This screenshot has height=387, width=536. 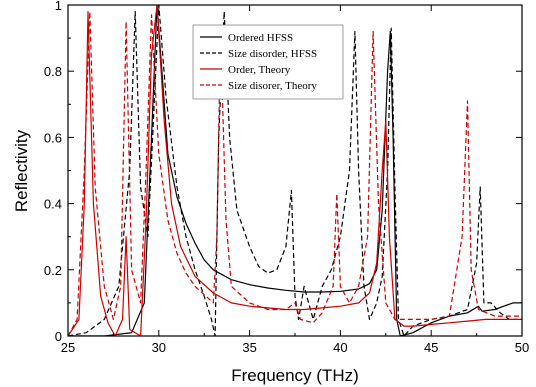 I want to click on legend-label-1: Size disorder, HFSS, so click(x=272, y=54).